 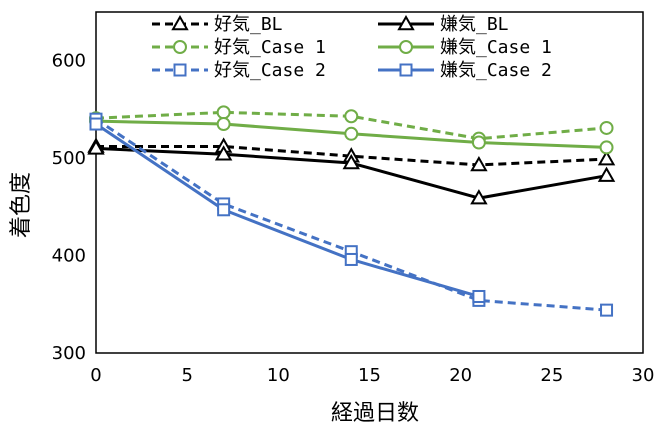 What do you see at coordinates (21, 205) in the screenshot?
I see `y-axis-title: 着色度` at bounding box center [21, 205].